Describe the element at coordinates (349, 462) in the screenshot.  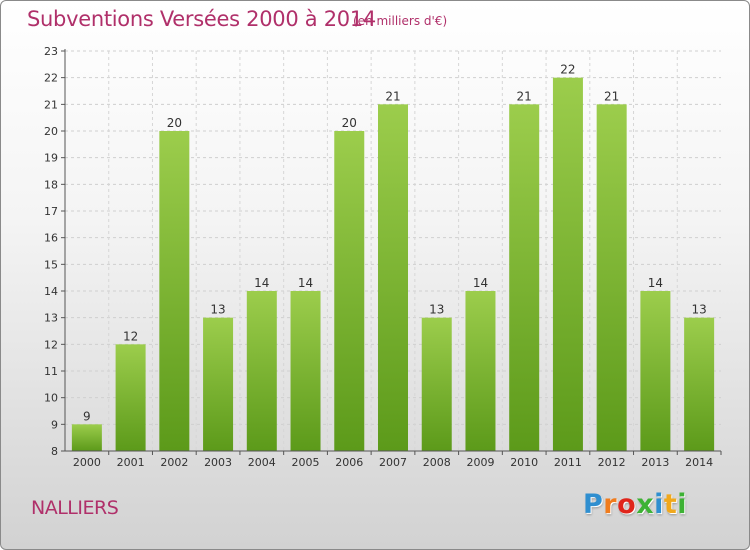
I see `x-tick-label: 2006` at that location.